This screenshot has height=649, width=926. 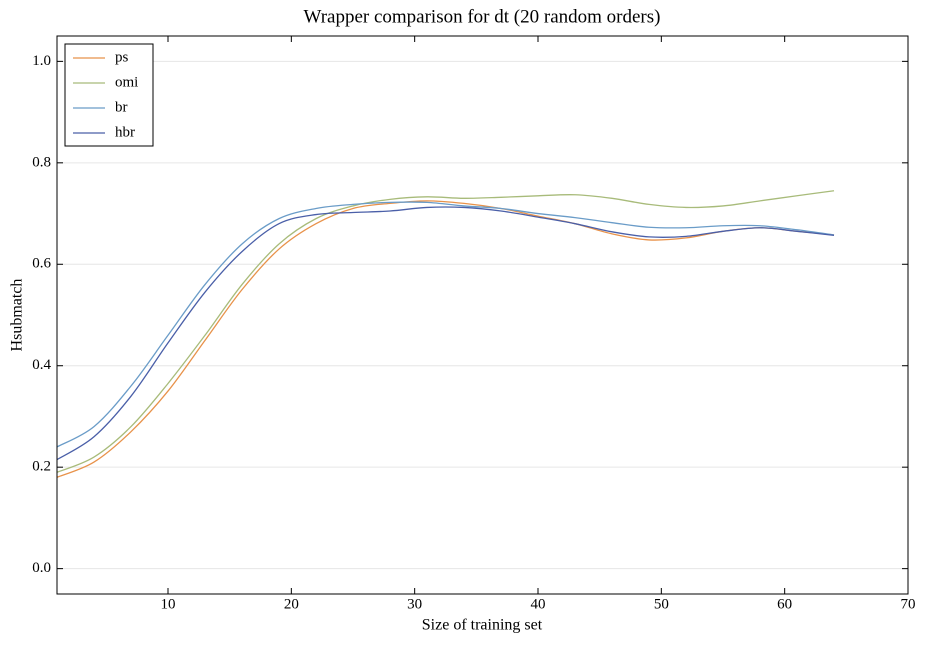 I want to click on x-tick-label: 50, so click(x=661, y=604).